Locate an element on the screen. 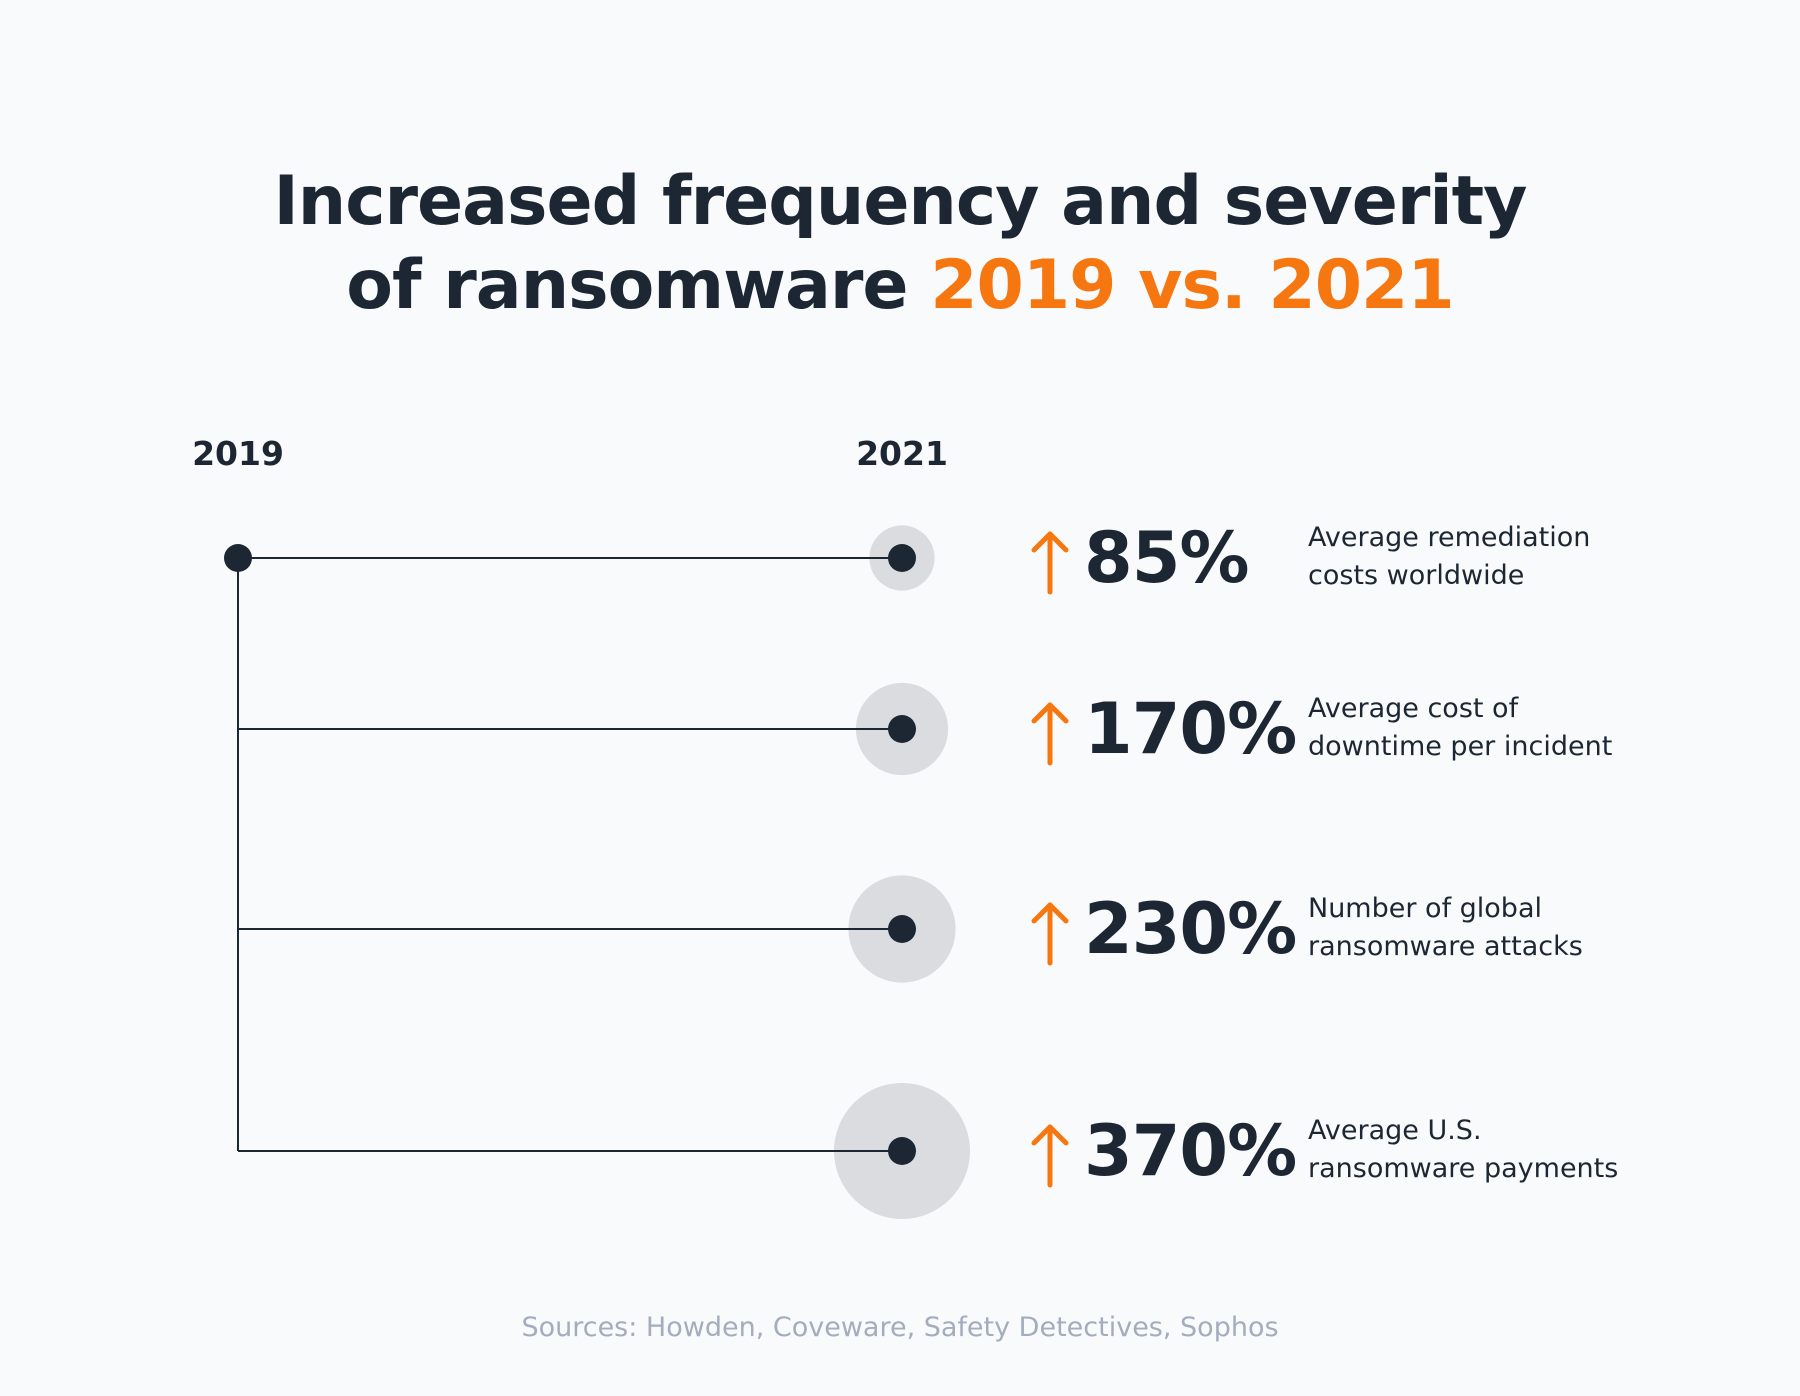 Image resolution: width=1800 pixels, height=1396 pixels. title-line-2: of ransomware is located at coordinates (638, 285).